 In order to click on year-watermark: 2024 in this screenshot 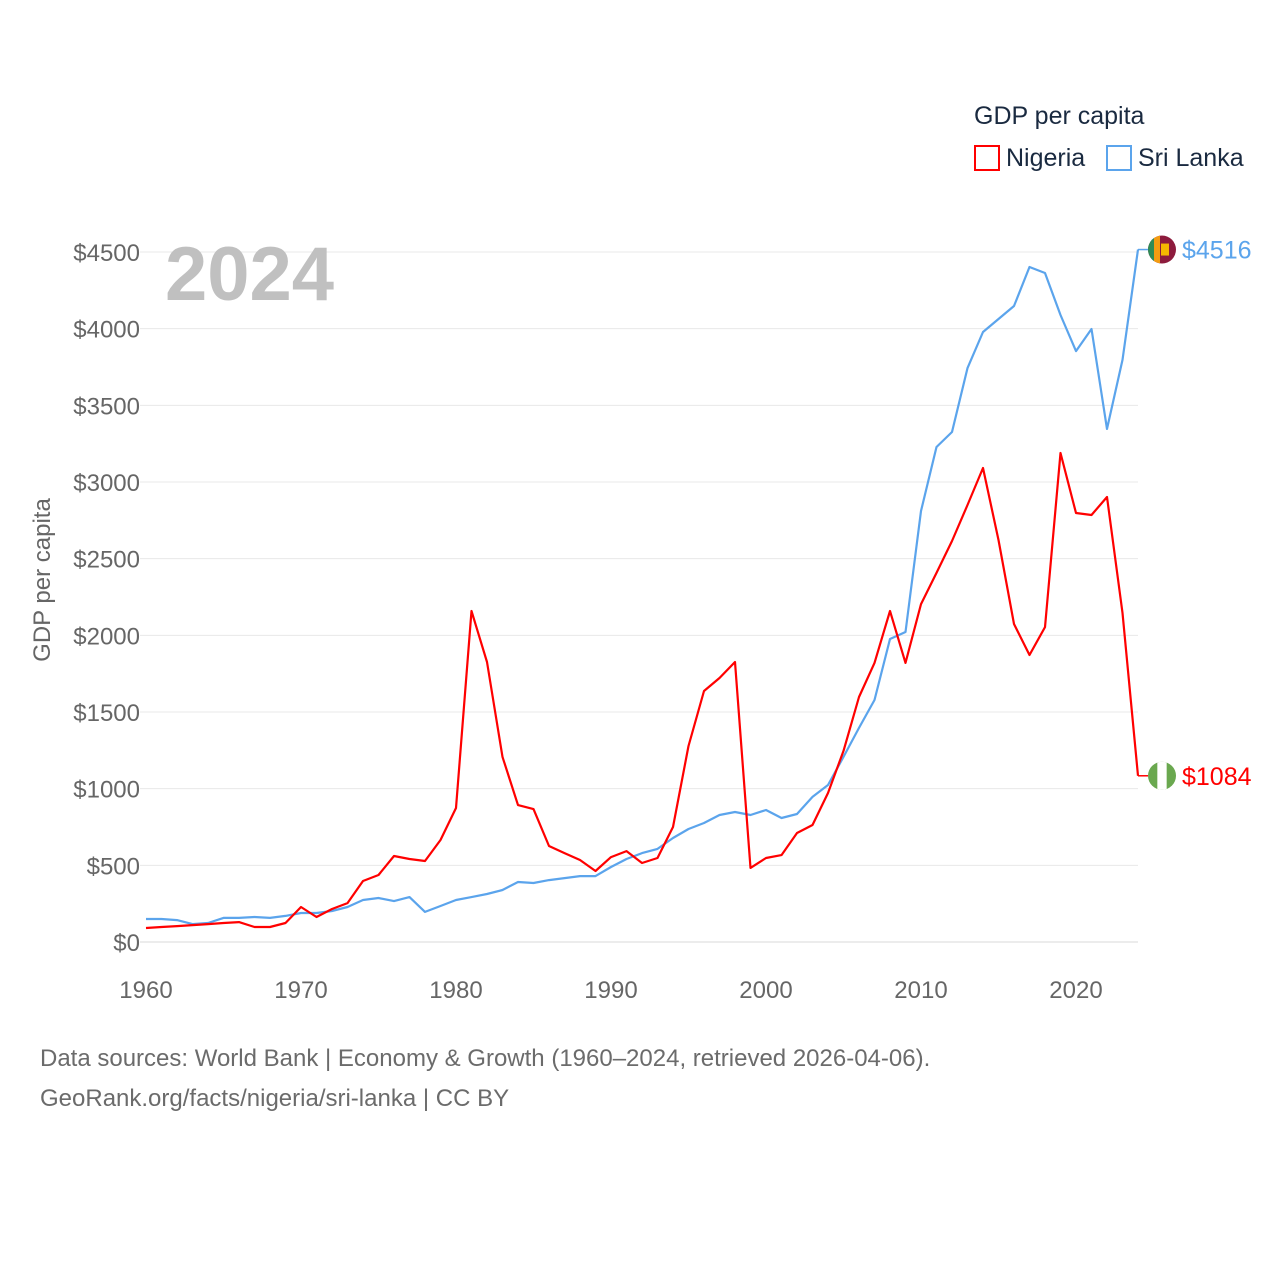, I will do `click(249, 274)`.